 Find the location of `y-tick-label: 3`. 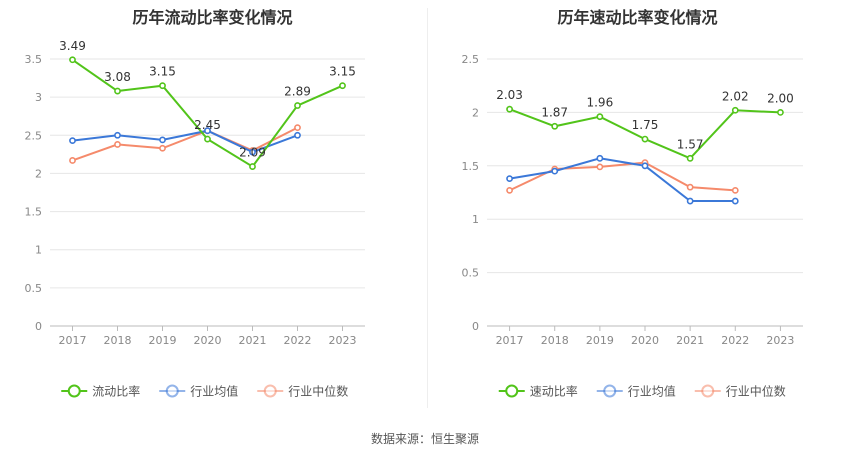

y-tick-label: 3 is located at coordinates (38, 97).